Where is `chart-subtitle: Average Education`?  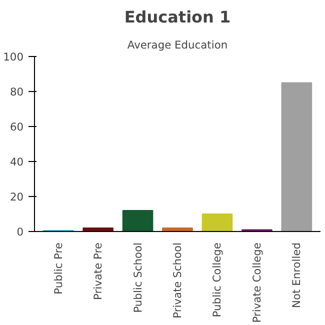
chart-subtitle: Average Education is located at coordinates (177, 45).